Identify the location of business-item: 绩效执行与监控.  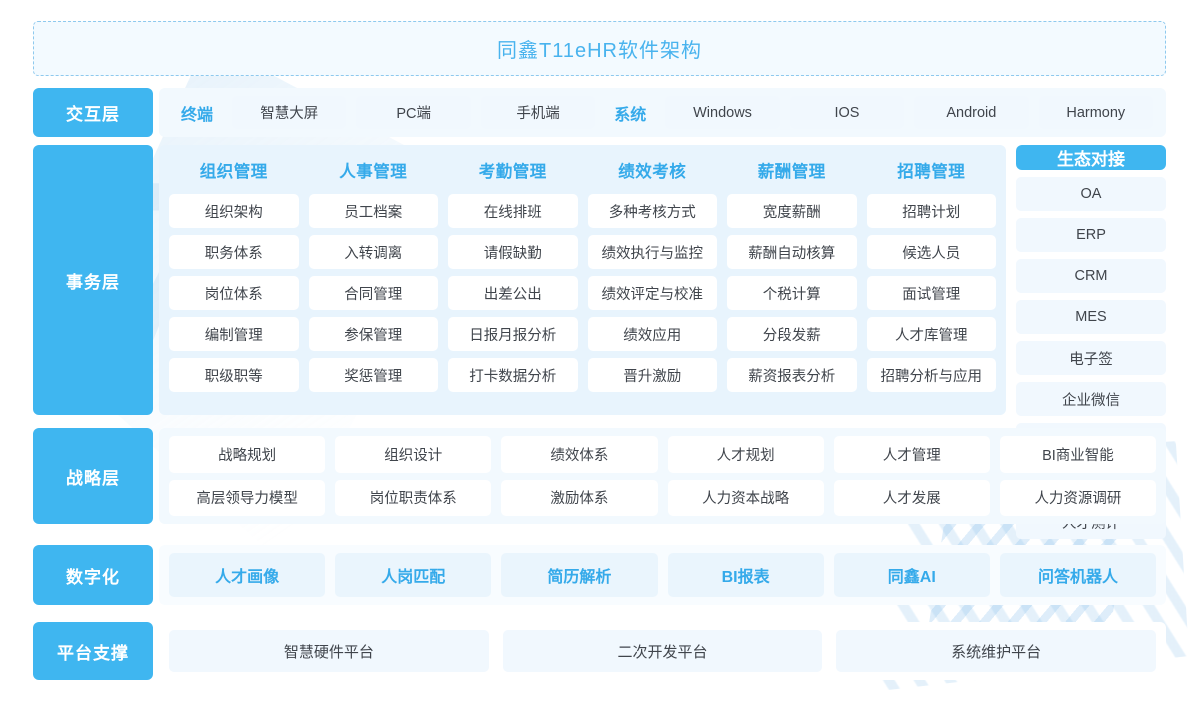
(652, 252).